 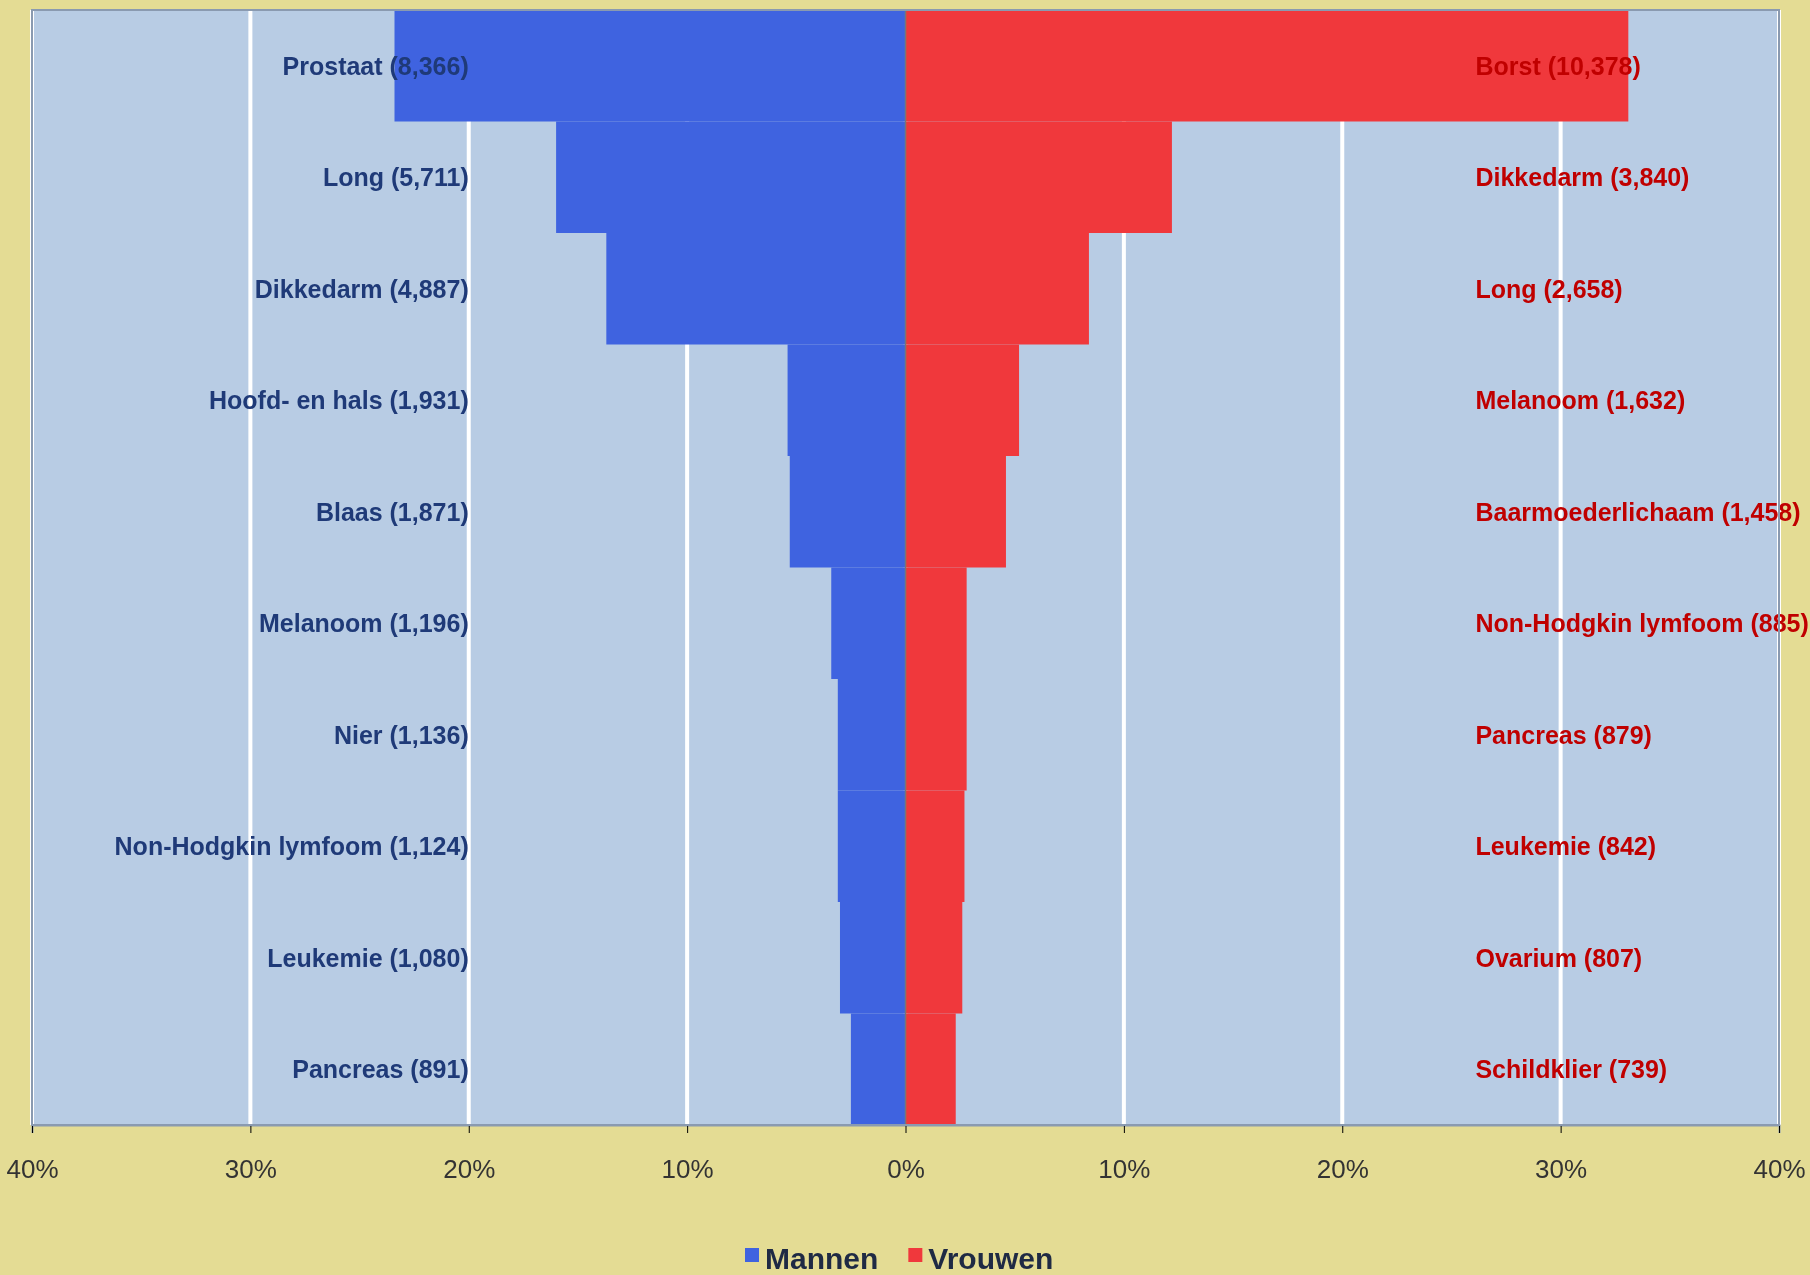 I want to click on annotation: Pancreas (879), so click(x=1563, y=734).